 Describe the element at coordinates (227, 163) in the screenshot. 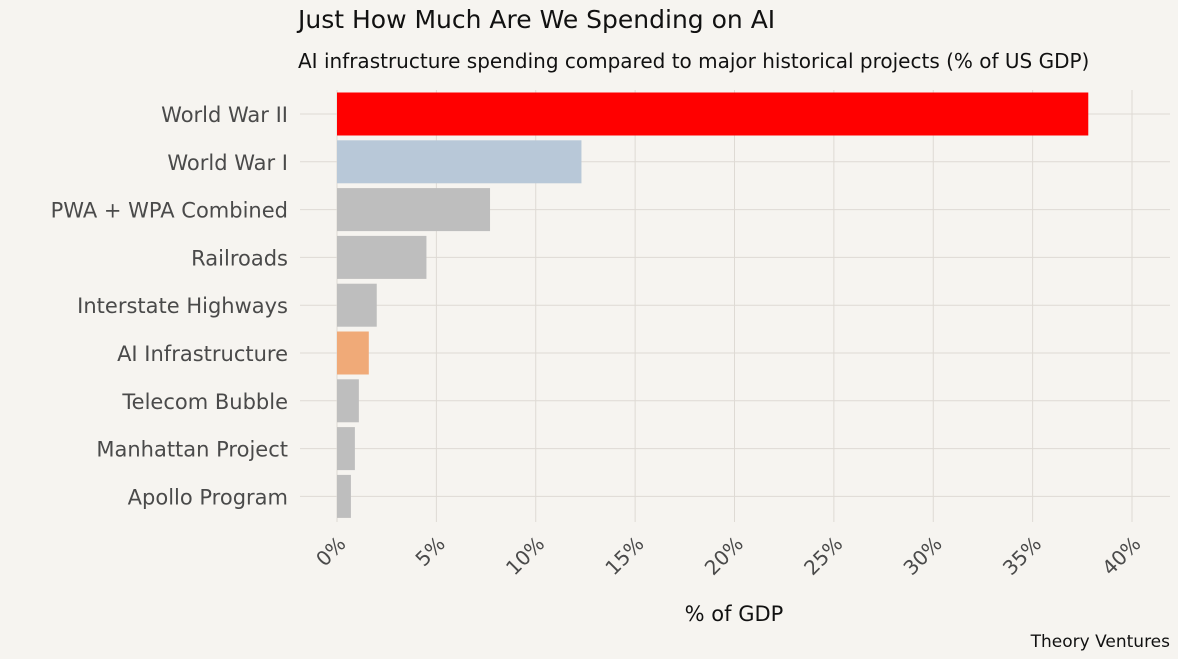

I see `category-label: World War I` at that location.